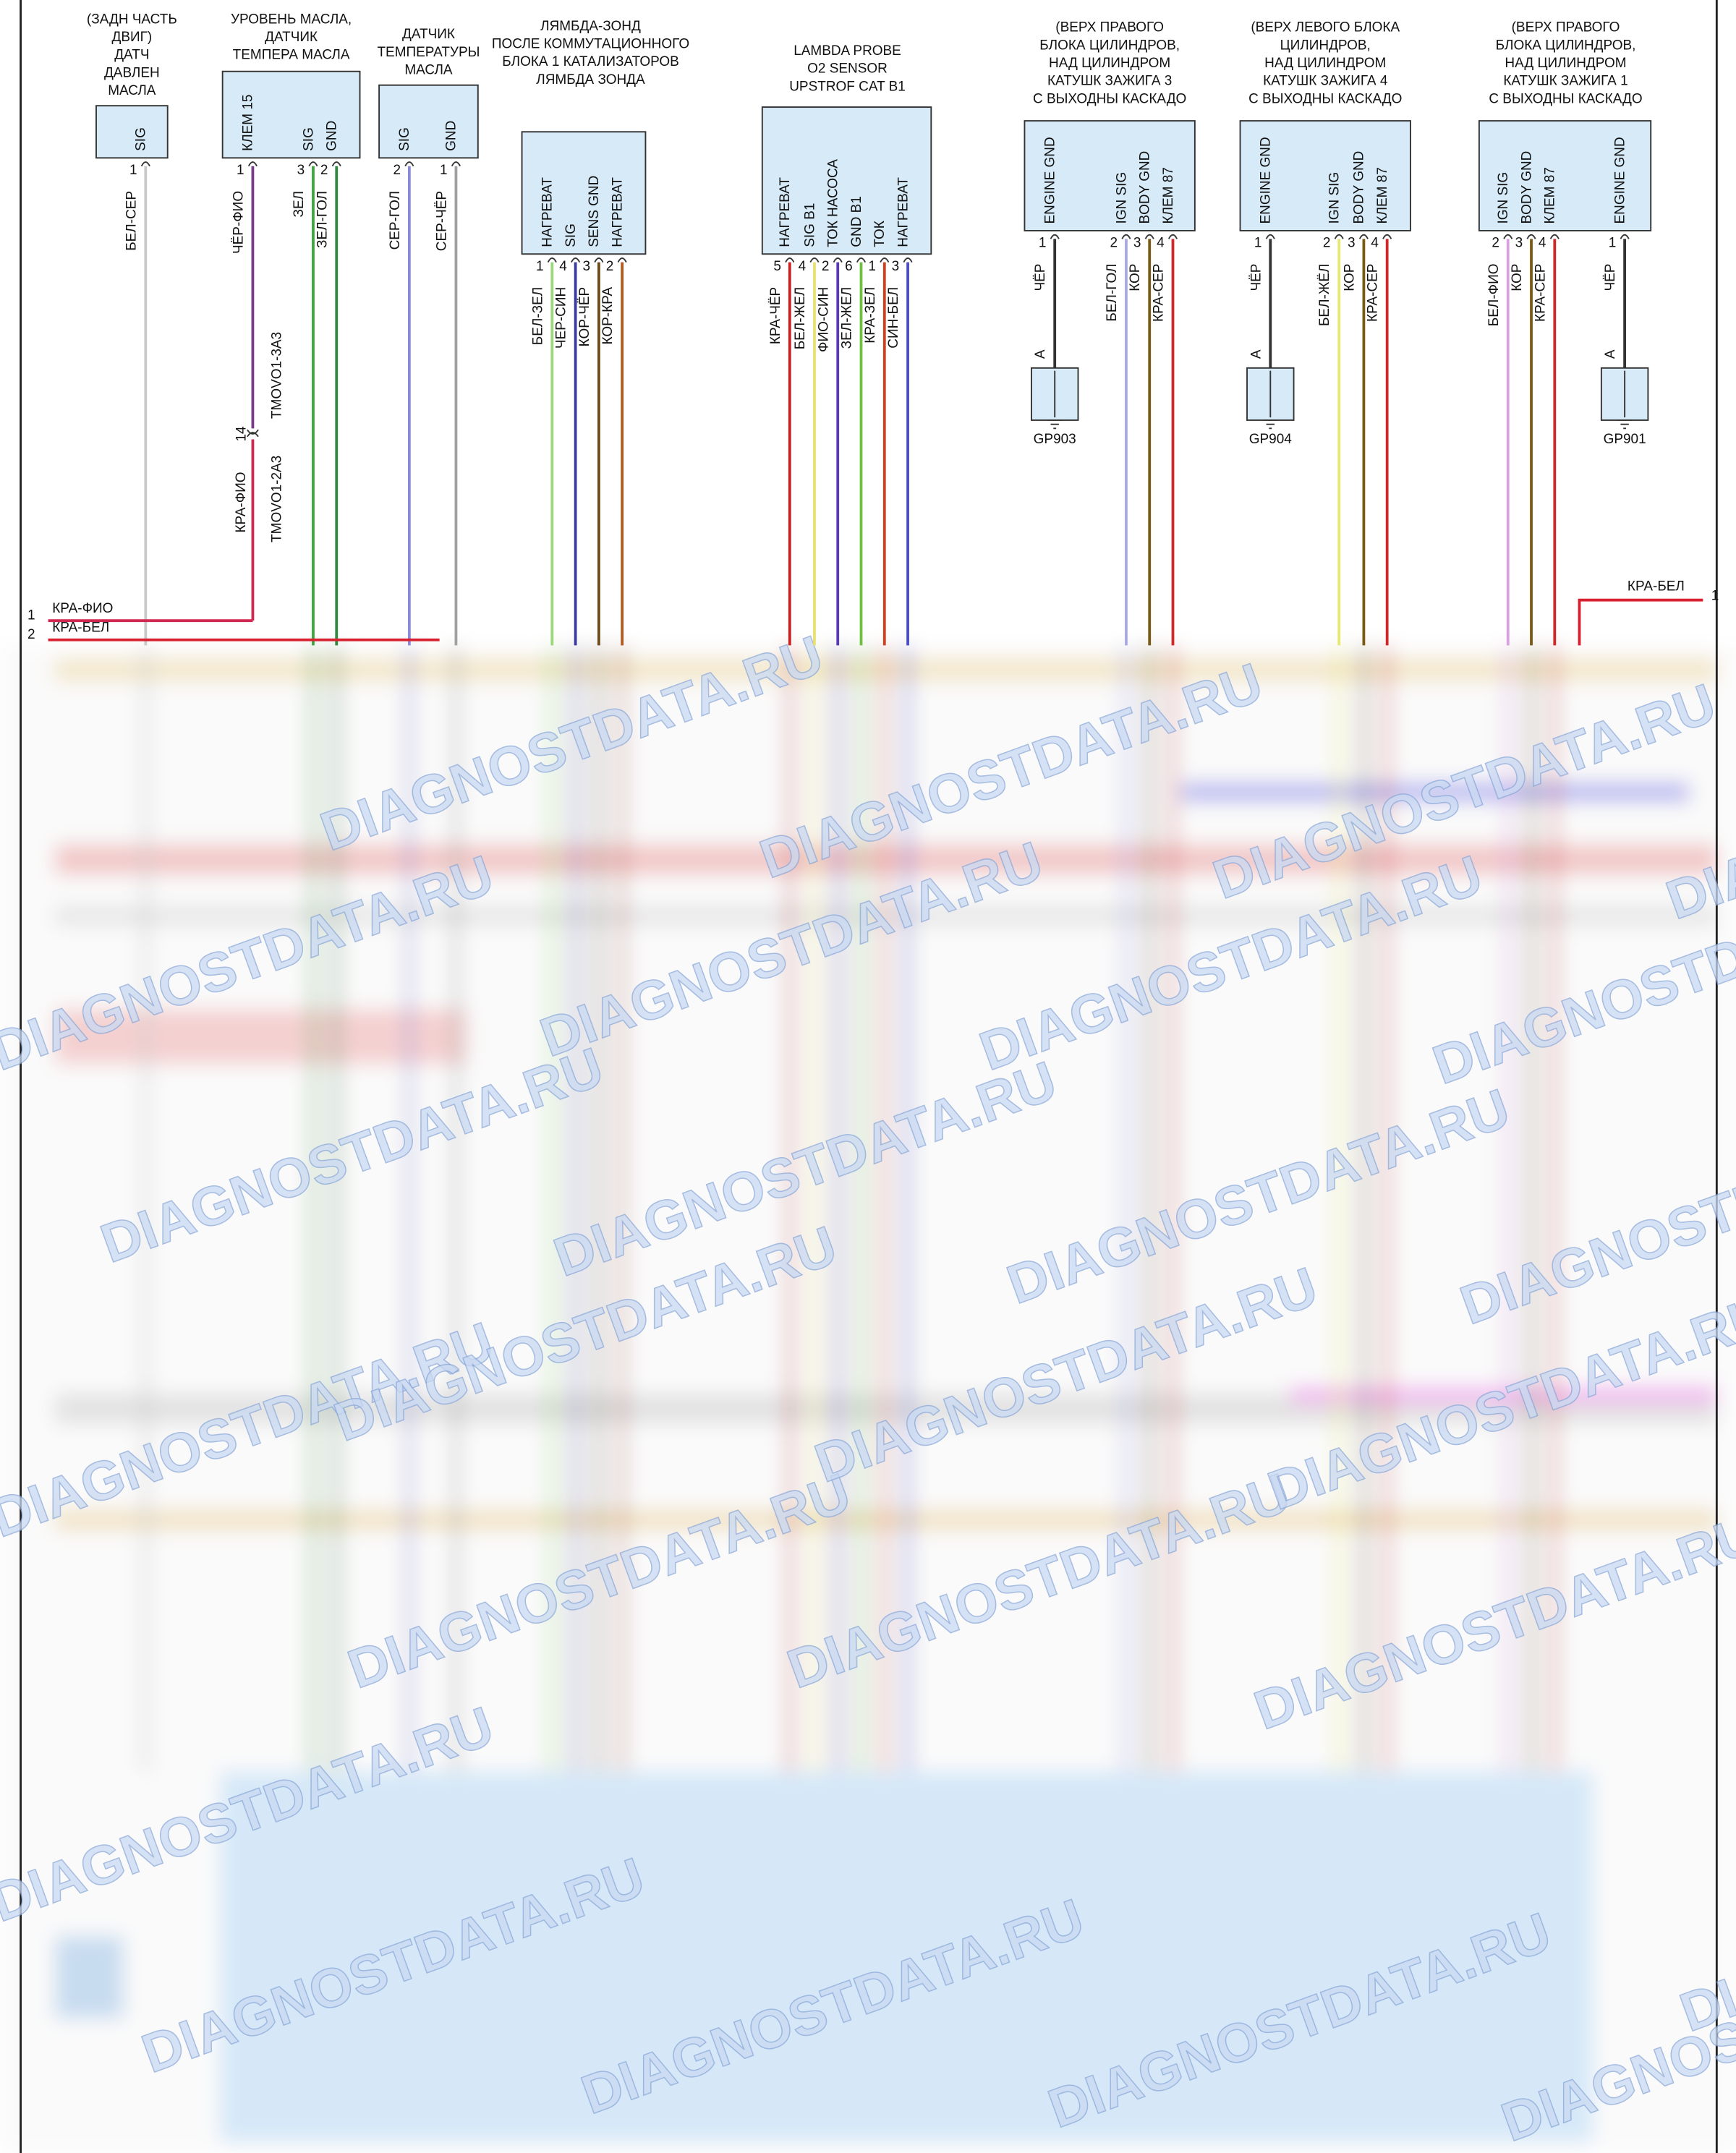 This screenshot has width=1736, height=2153. I want to click on wire-label: ЗЕЛ-ЖЕЛ, so click(847, 318).